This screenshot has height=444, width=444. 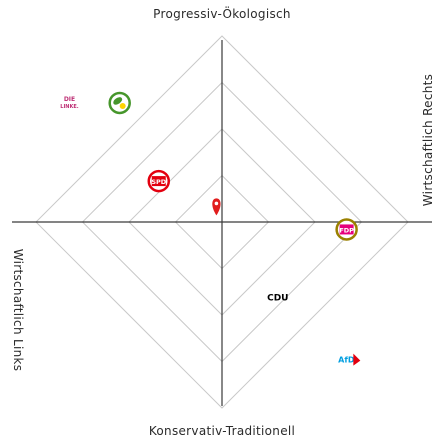 I want to click on party-point-b-ndnis-90-die-gr-nen, so click(x=119, y=103).